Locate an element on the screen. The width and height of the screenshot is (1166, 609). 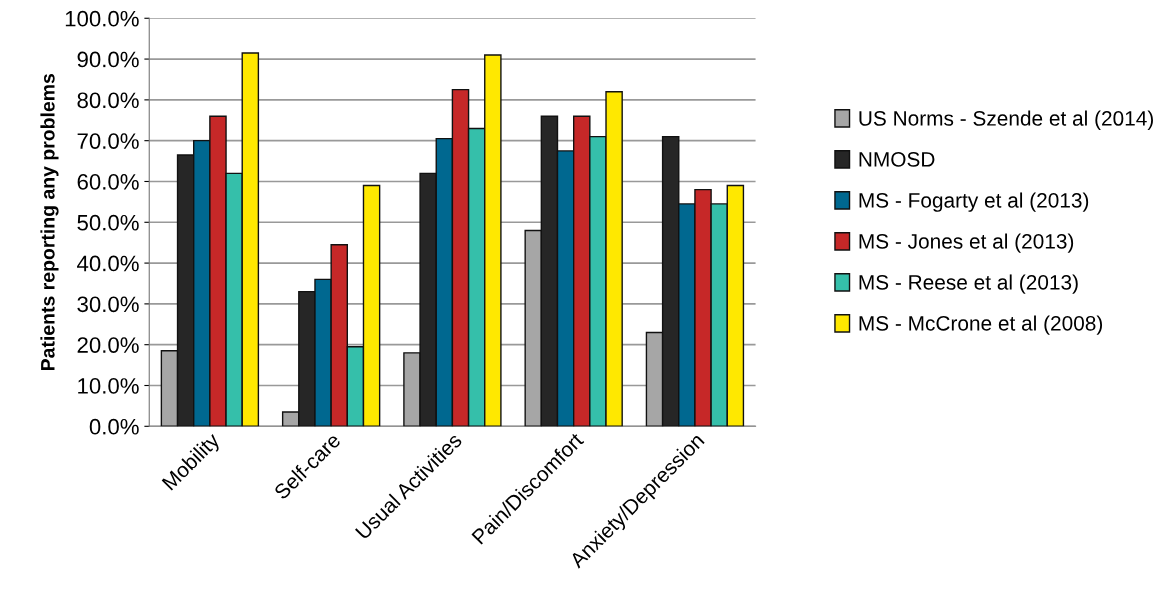
y-tick-label: 100.0% is located at coordinates (102, 18).